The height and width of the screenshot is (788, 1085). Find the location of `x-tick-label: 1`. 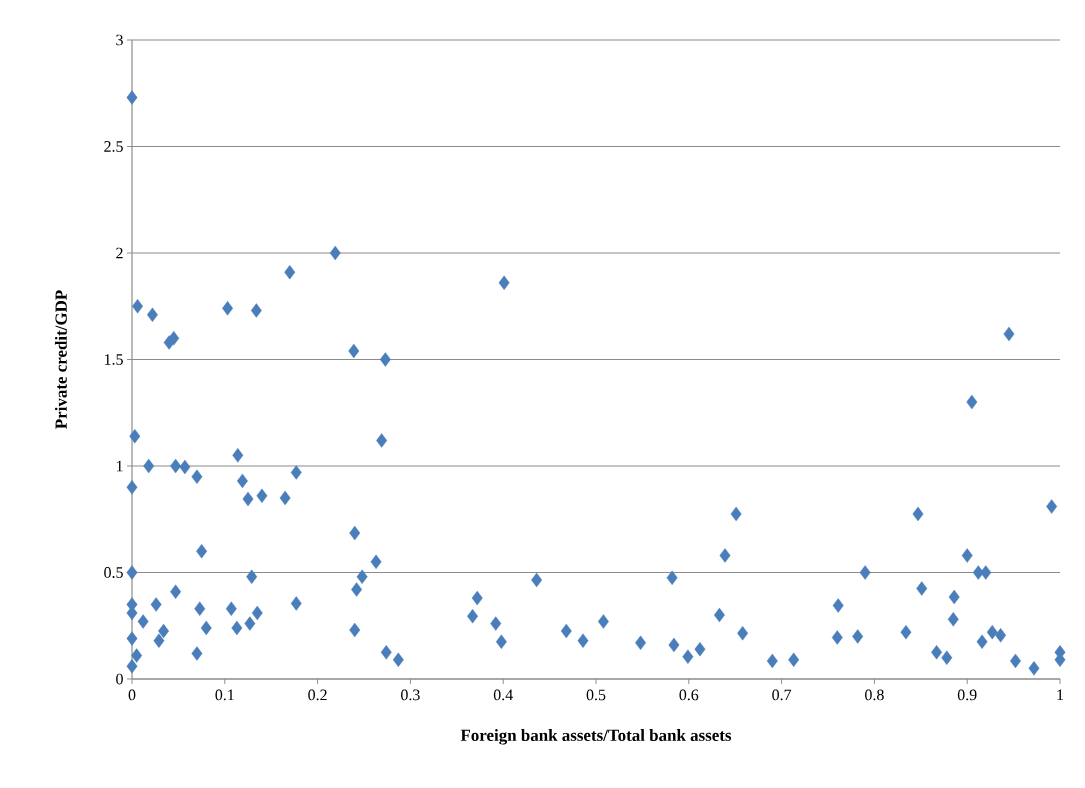

x-tick-label: 1 is located at coordinates (1060, 695).